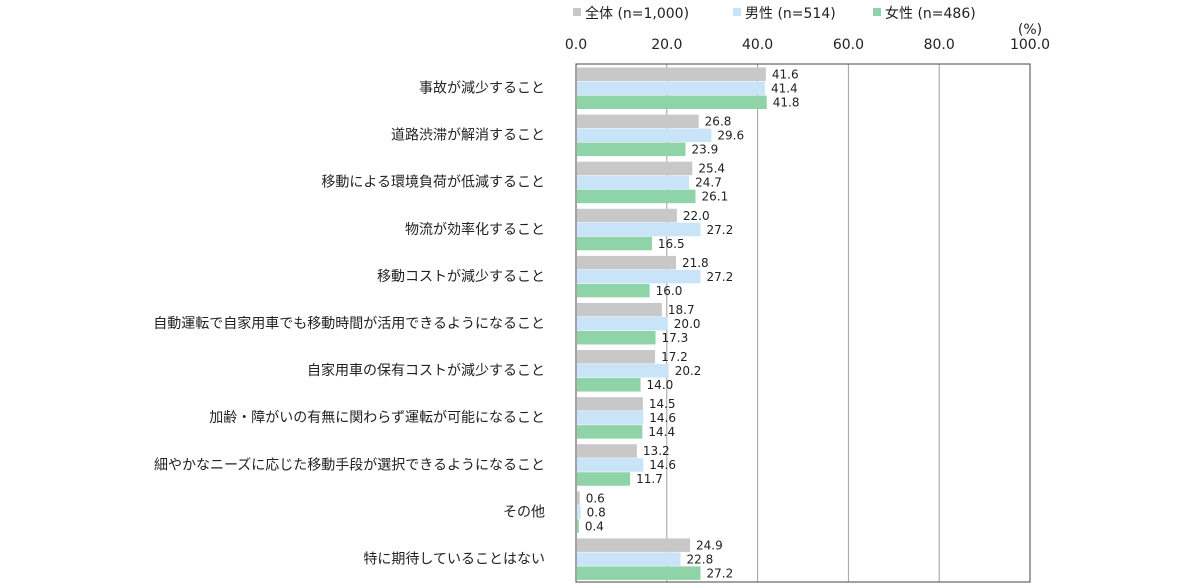 This screenshot has width=1200, height=588. What do you see at coordinates (637, 13) in the screenshot?
I see `legend-label: 全体 (n=1,000)` at bounding box center [637, 13].